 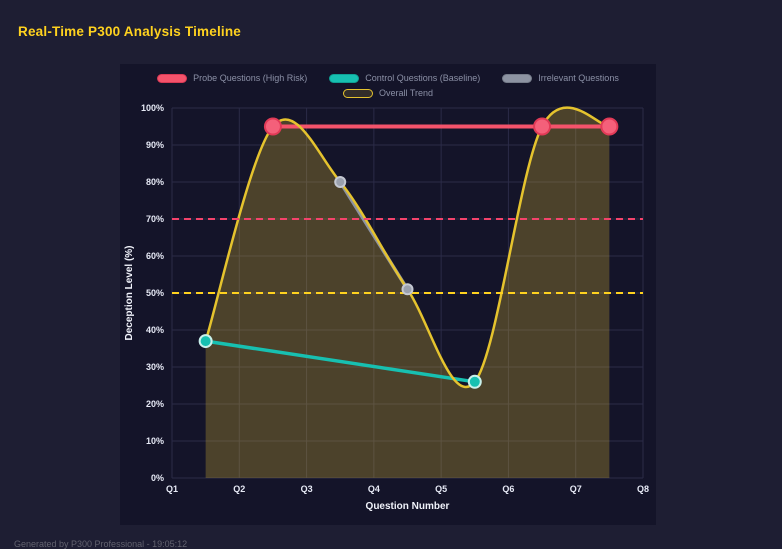 I want to click on legend-item: Irrelevant Questions, so click(x=560, y=78).